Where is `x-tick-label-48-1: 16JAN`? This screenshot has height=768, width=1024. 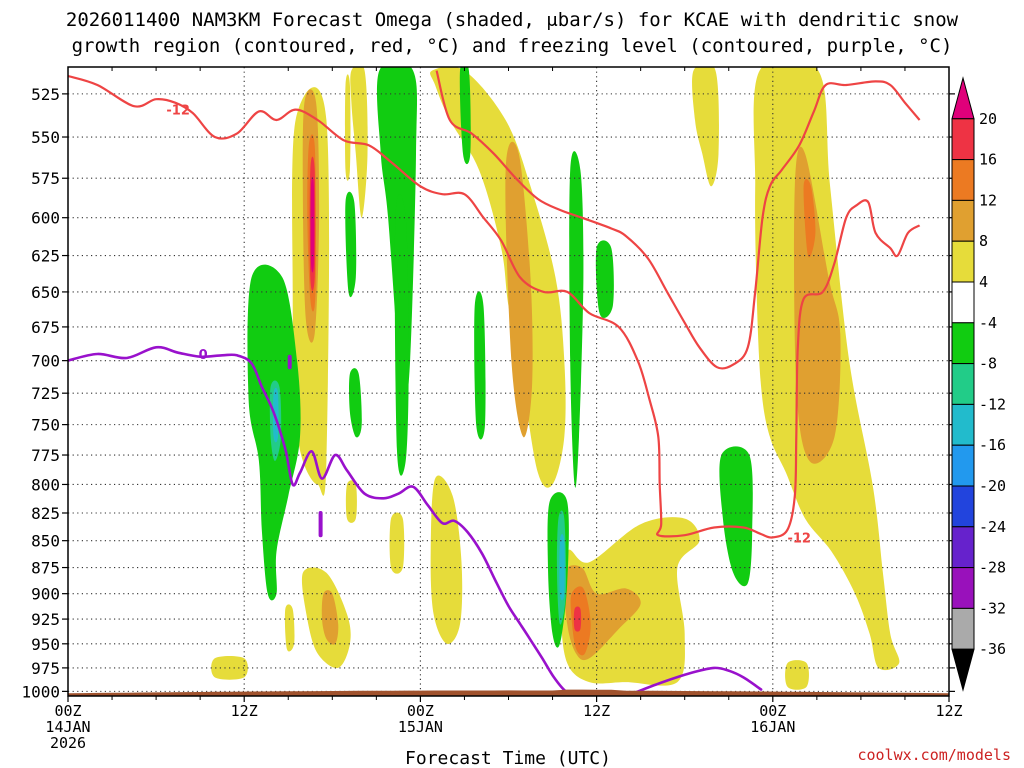
x-tick-label-48-1: 16JAN is located at coordinates (772, 727).